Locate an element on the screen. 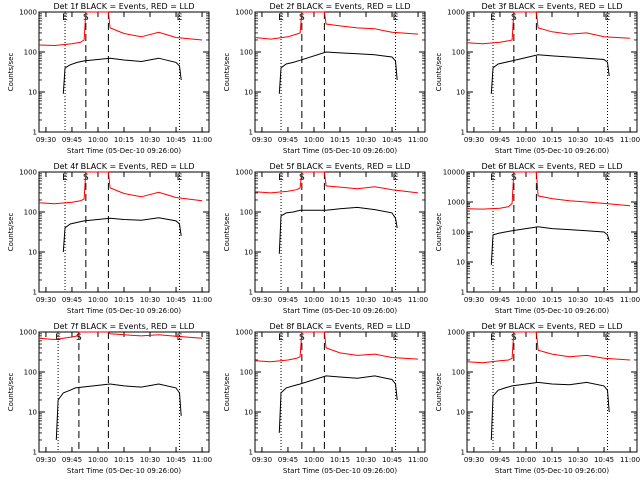 The width and height of the screenshot is (640, 480). panel-title: Det 5f BLACK = Events, RED = LLD is located at coordinates (339, 166).